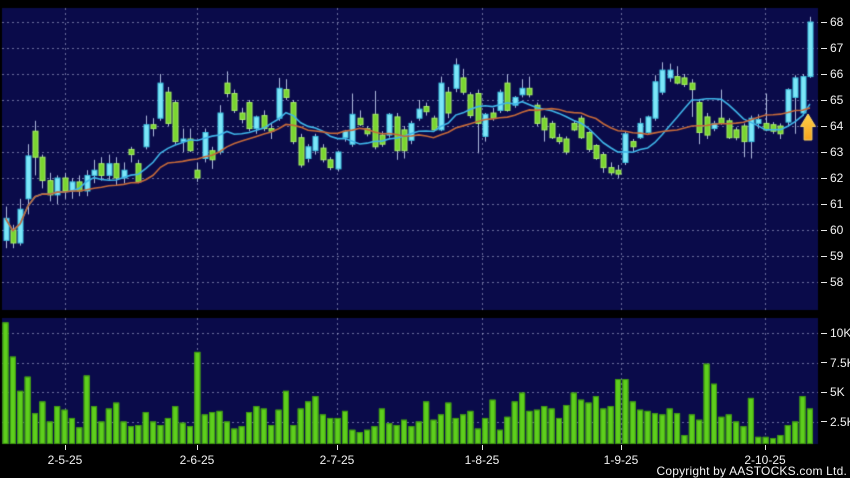 This screenshot has height=478, width=850. Describe the element at coordinates (621, 460) in the screenshot. I see `date-axis-label: 1-9-25` at that location.